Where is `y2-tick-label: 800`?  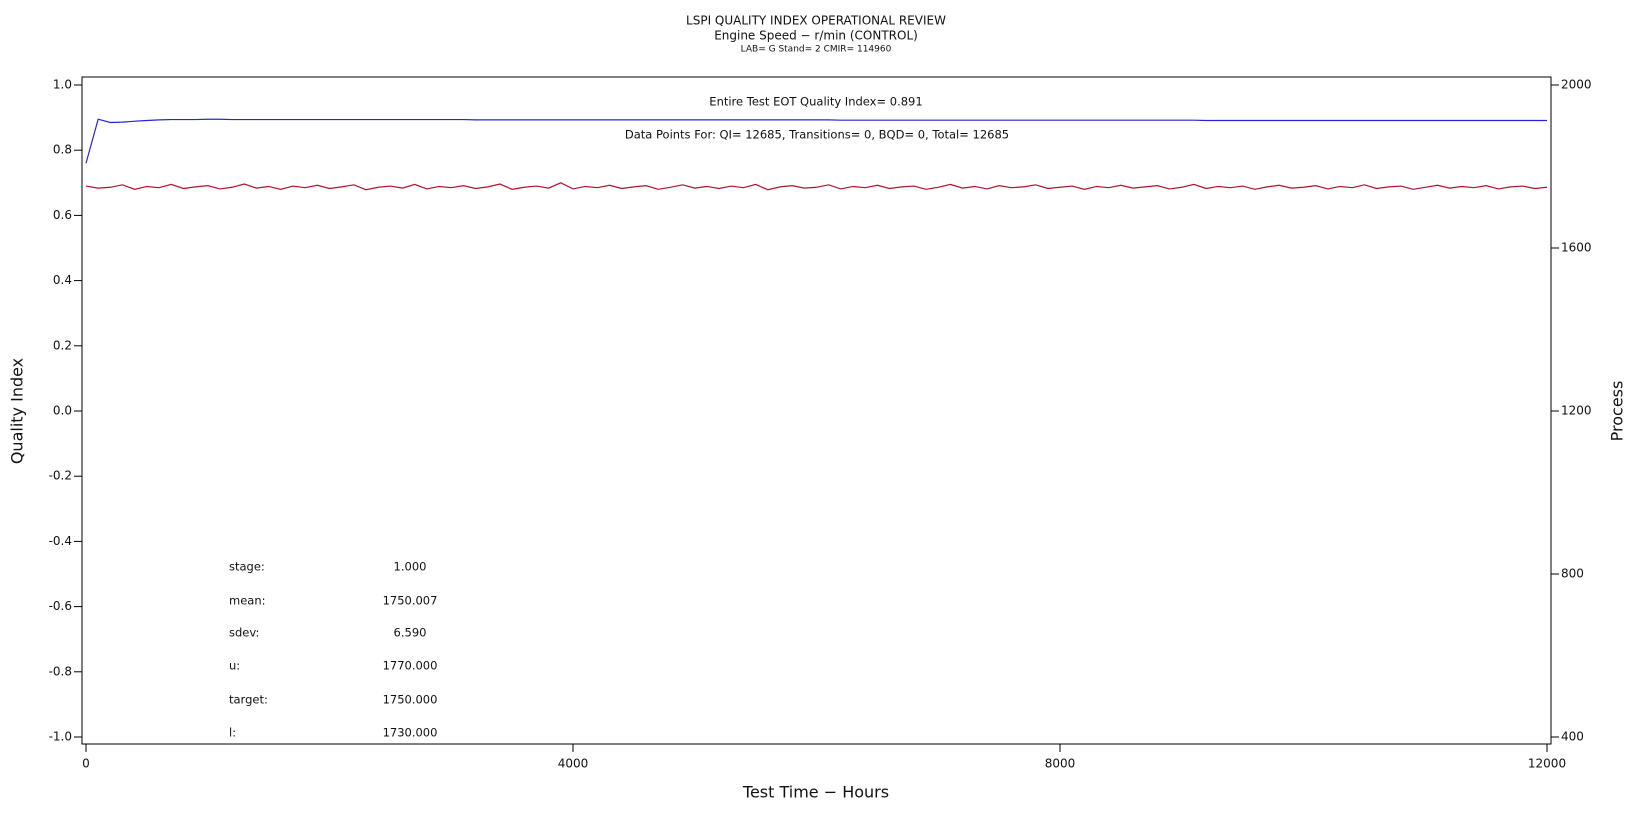 y2-tick-label: 800 is located at coordinates (1572, 574).